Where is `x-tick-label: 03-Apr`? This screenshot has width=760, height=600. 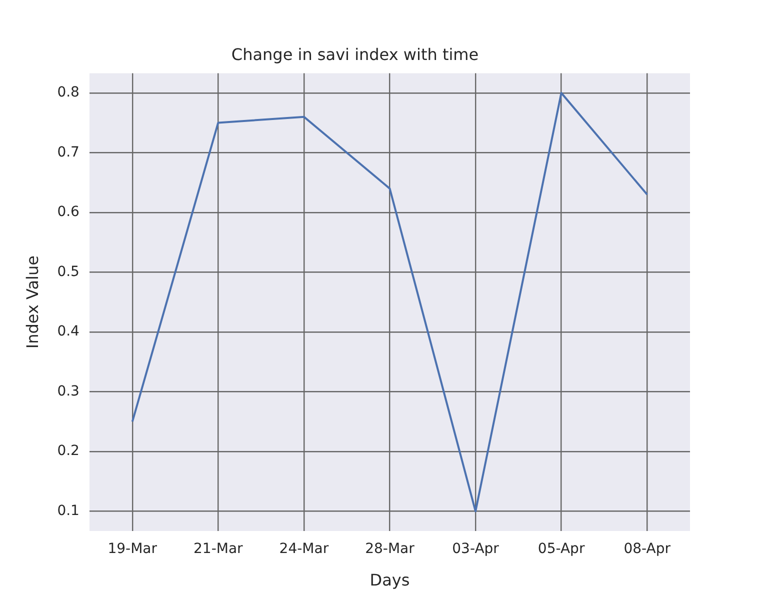
x-tick-label: 03-Apr is located at coordinates (476, 549).